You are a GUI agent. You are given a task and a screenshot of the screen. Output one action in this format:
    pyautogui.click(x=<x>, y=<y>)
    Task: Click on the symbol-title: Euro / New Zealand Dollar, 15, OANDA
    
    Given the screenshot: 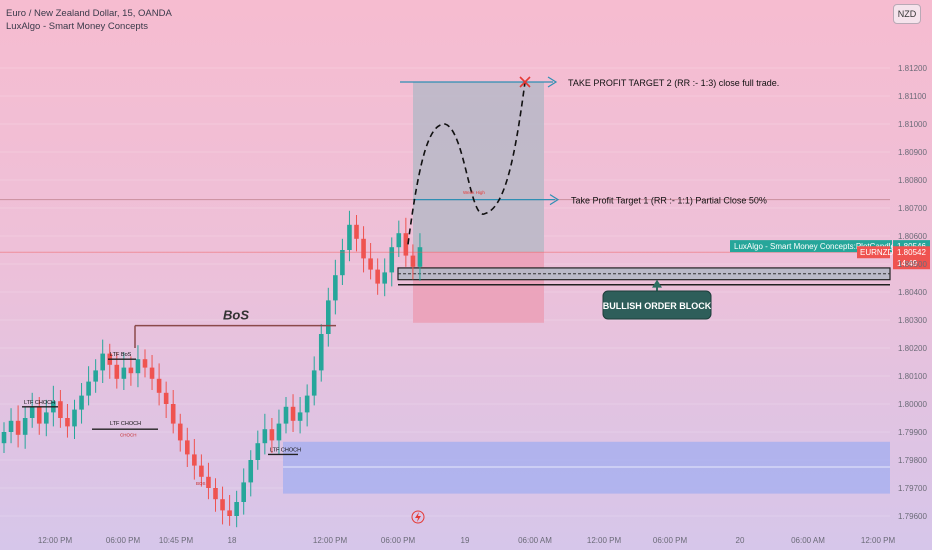 What is the action you would take?
    pyautogui.click(x=89, y=13)
    